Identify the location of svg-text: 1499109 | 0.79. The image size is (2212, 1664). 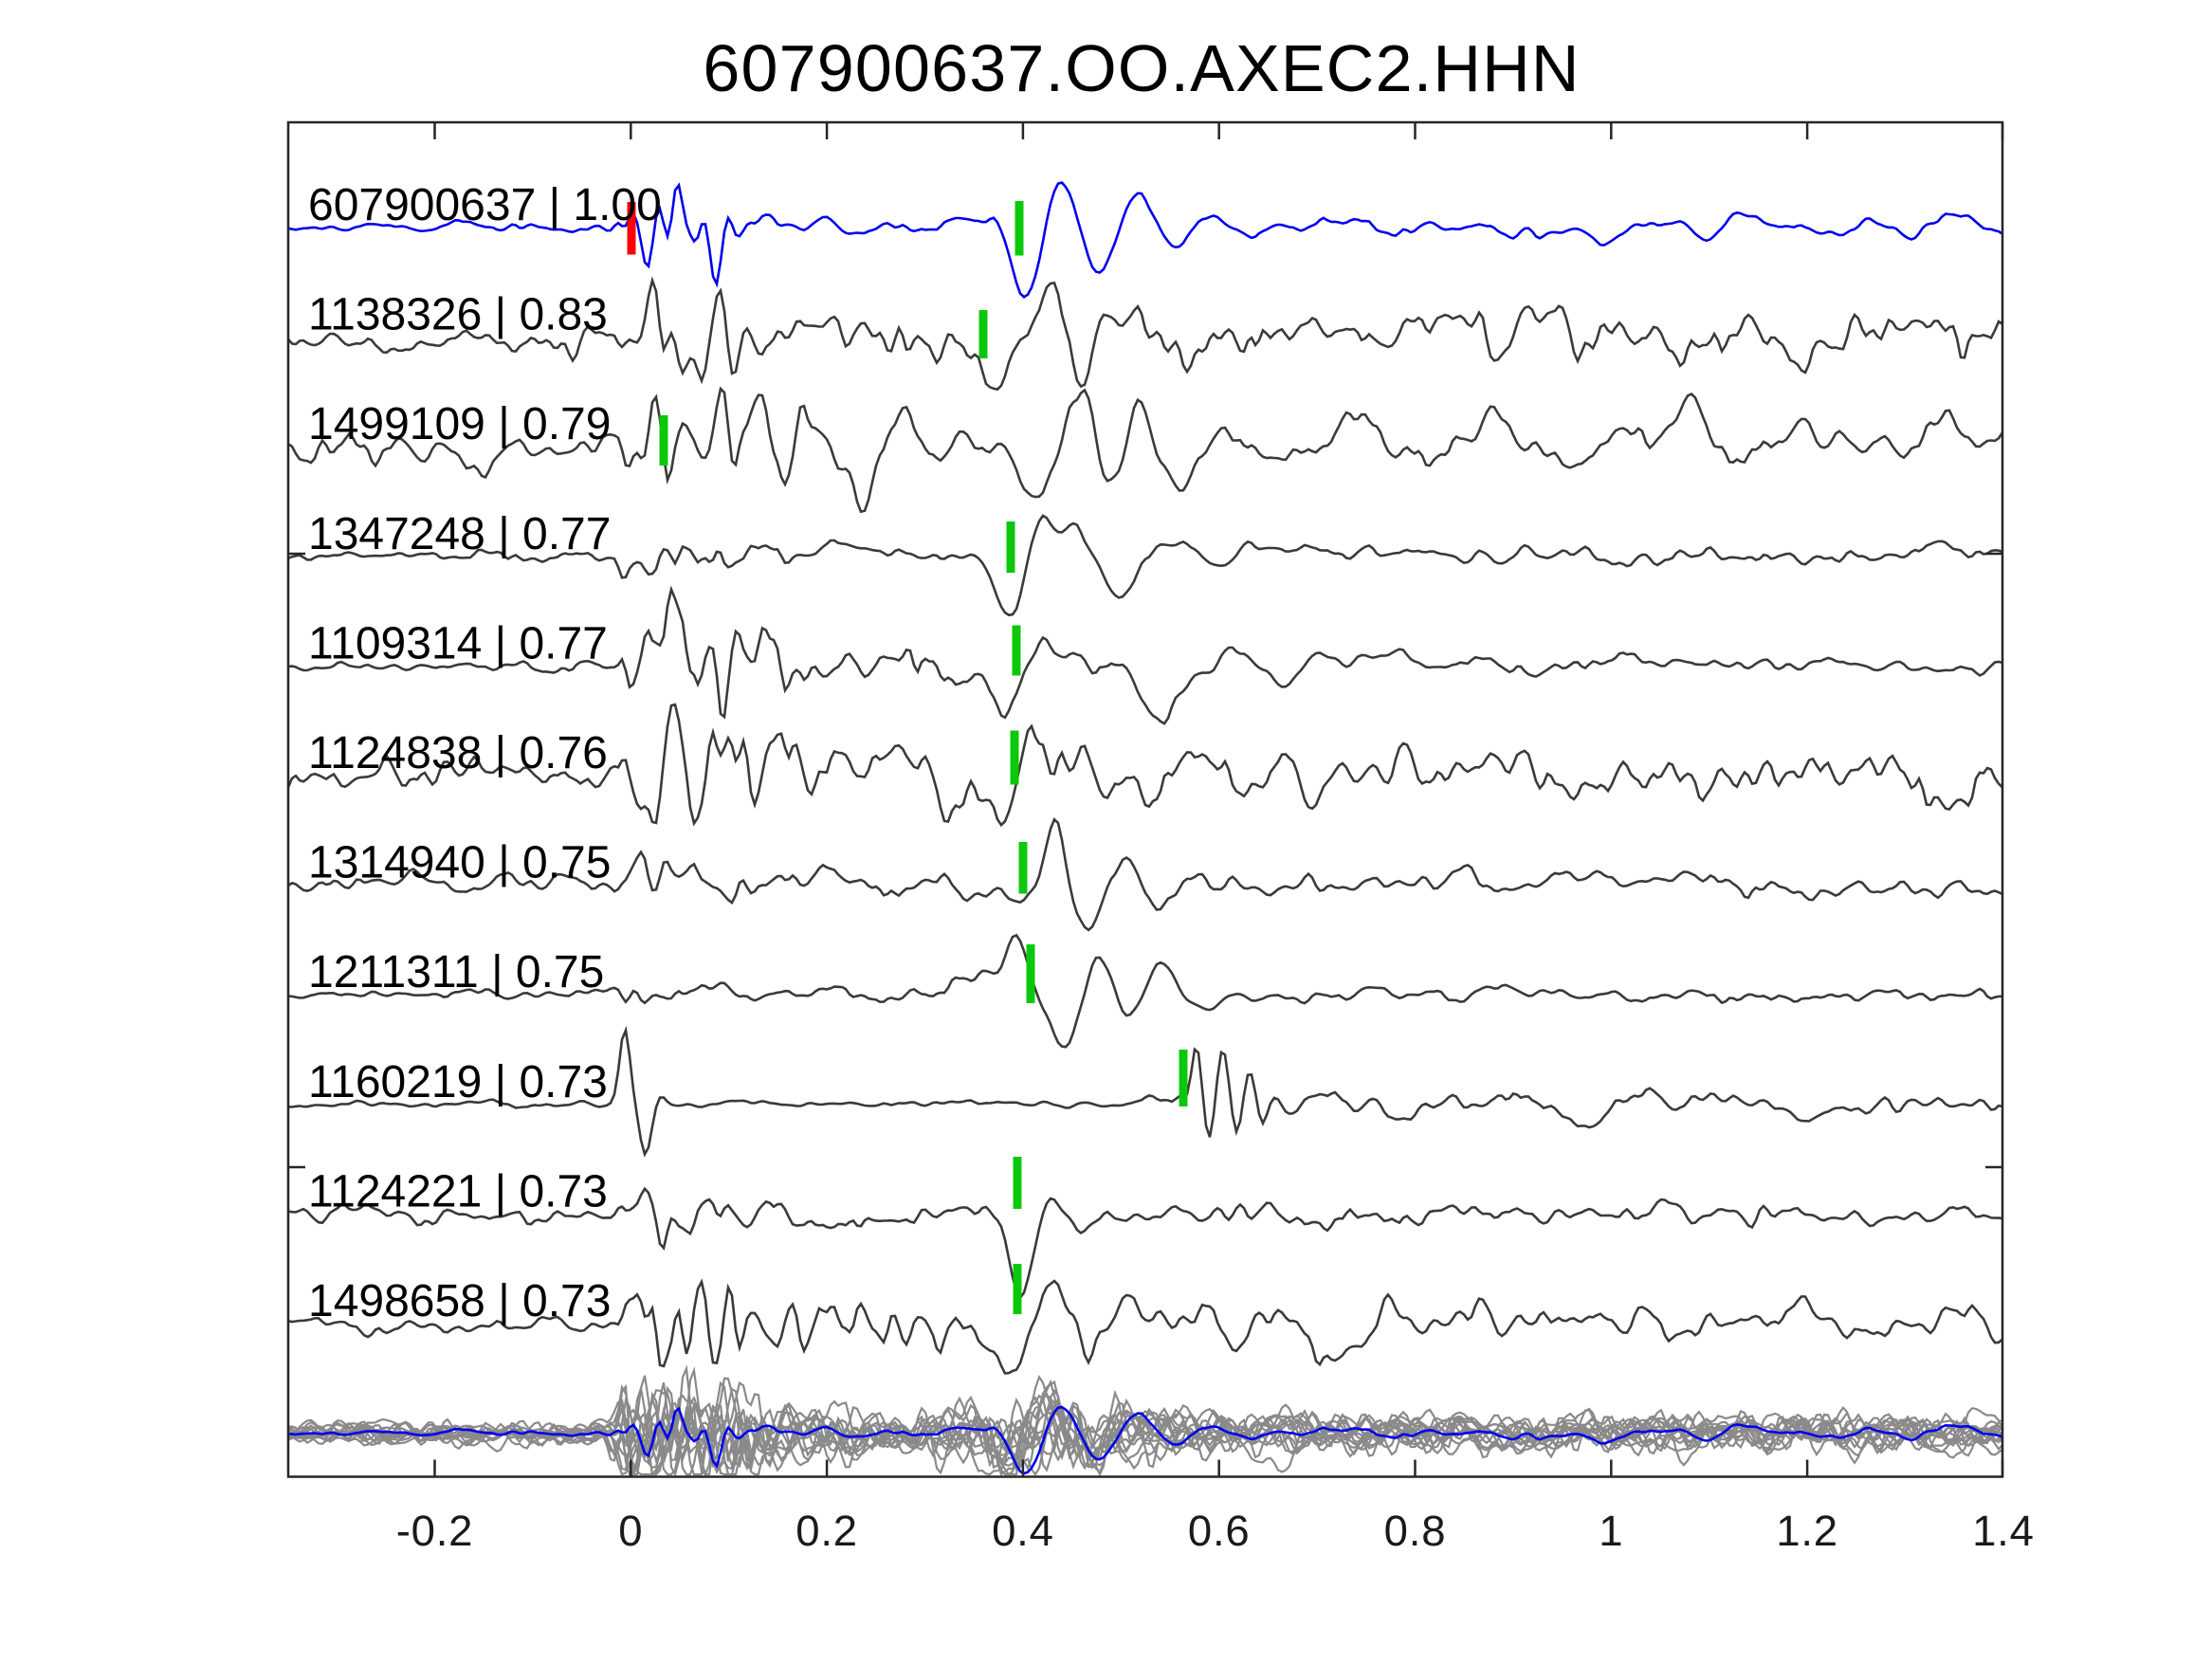
(459, 424).